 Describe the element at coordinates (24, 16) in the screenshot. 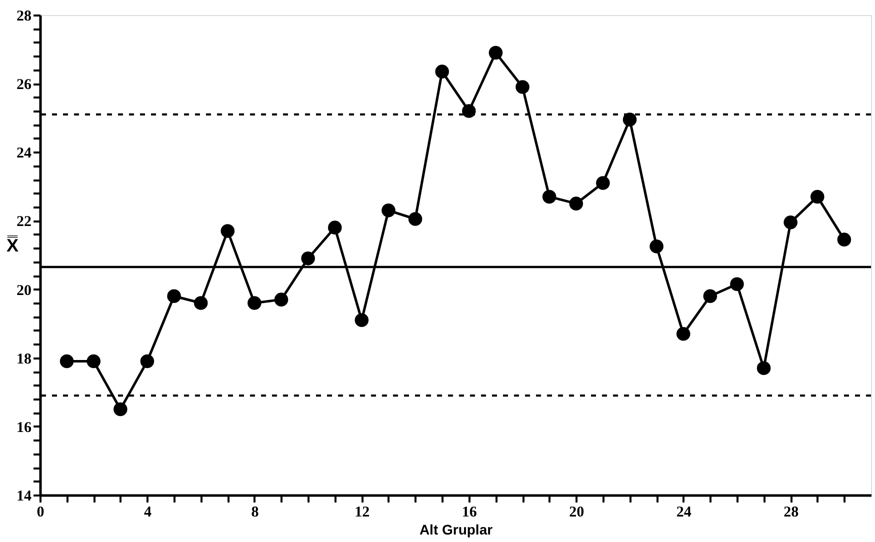

I see `y-tick-label: 28` at that location.